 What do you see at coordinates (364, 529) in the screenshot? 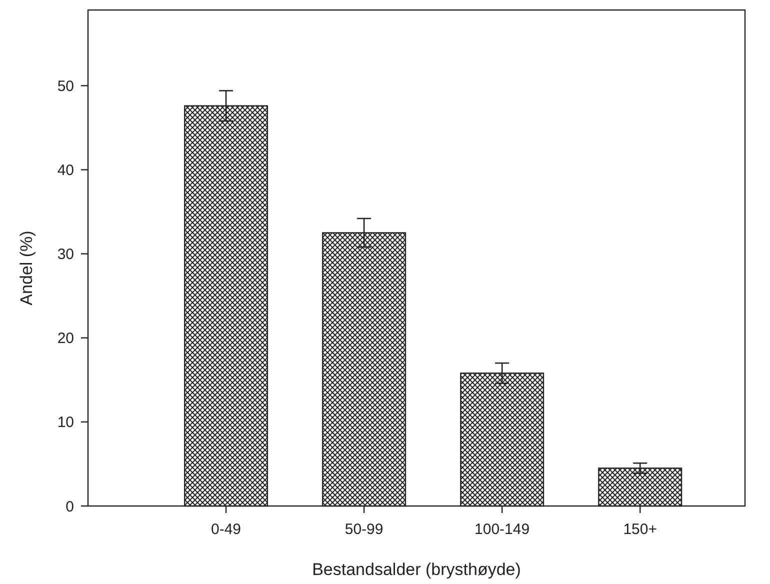
I see `x-tick-label: 50-99` at bounding box center [364, 529].